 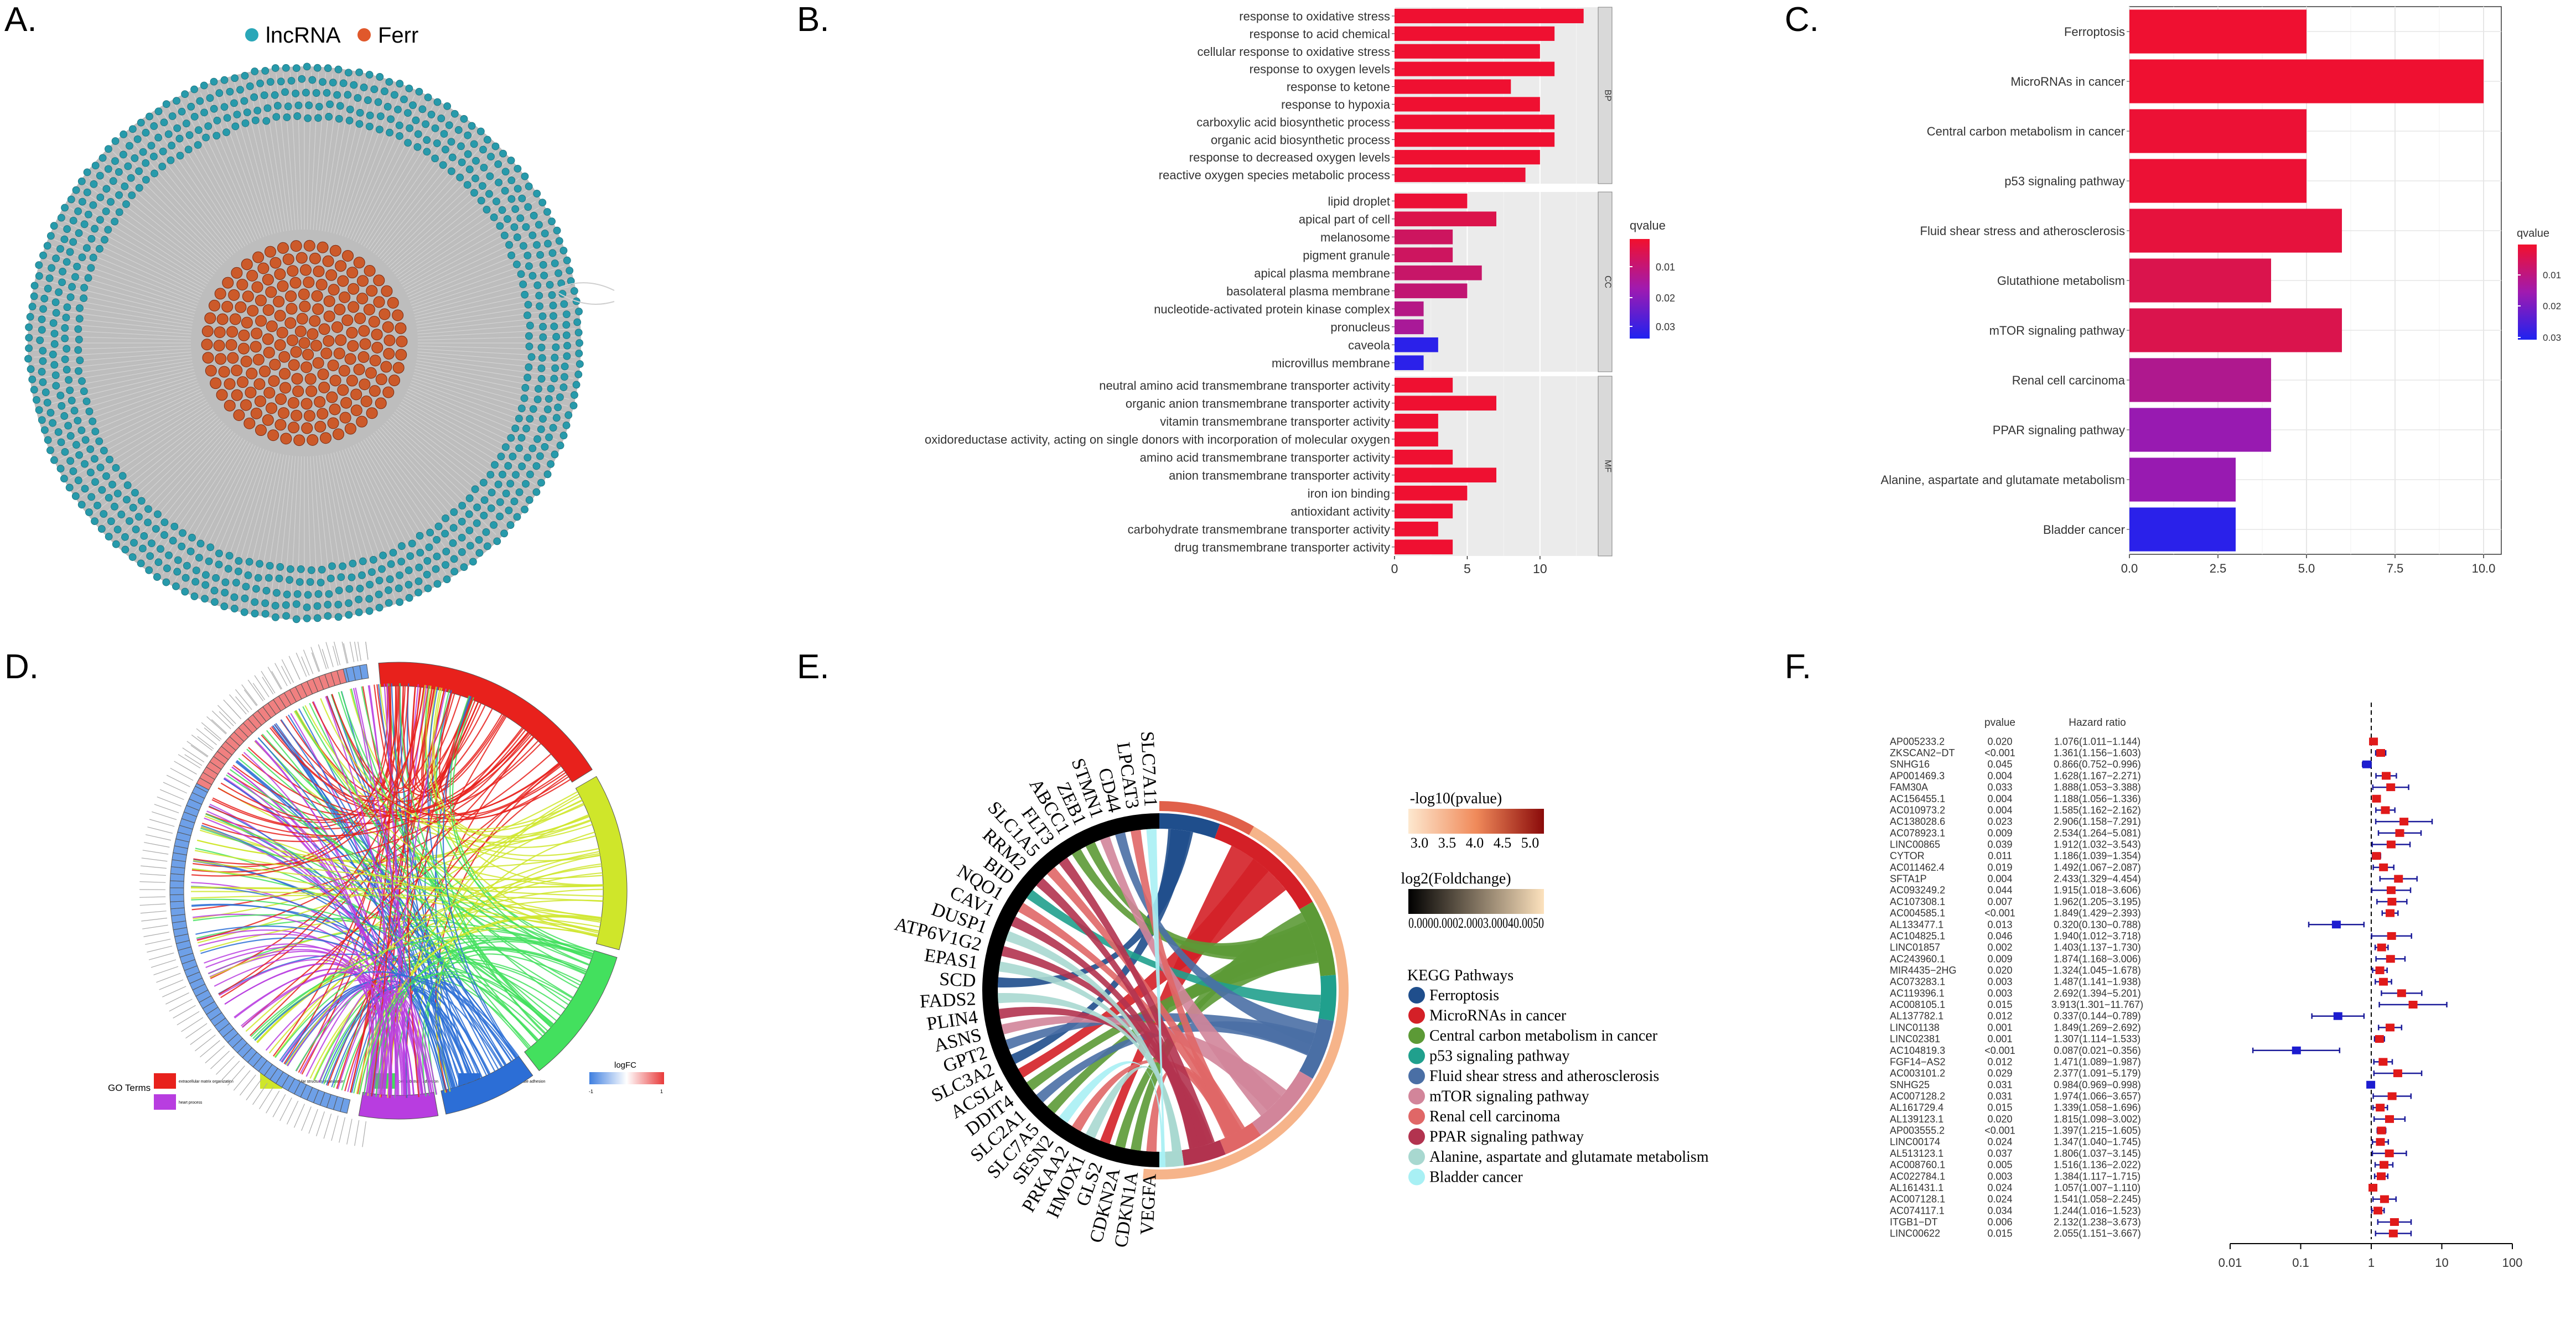 I want to click on hr-cell: 1.806(1.037−3.145), so click(x=2097, y=1153).